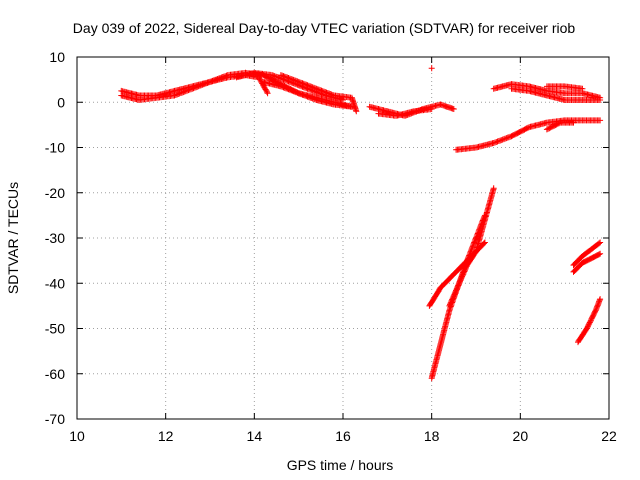 This screenshot has width=640, height=480. I want to click on series-arc-j, so click(547, 91).